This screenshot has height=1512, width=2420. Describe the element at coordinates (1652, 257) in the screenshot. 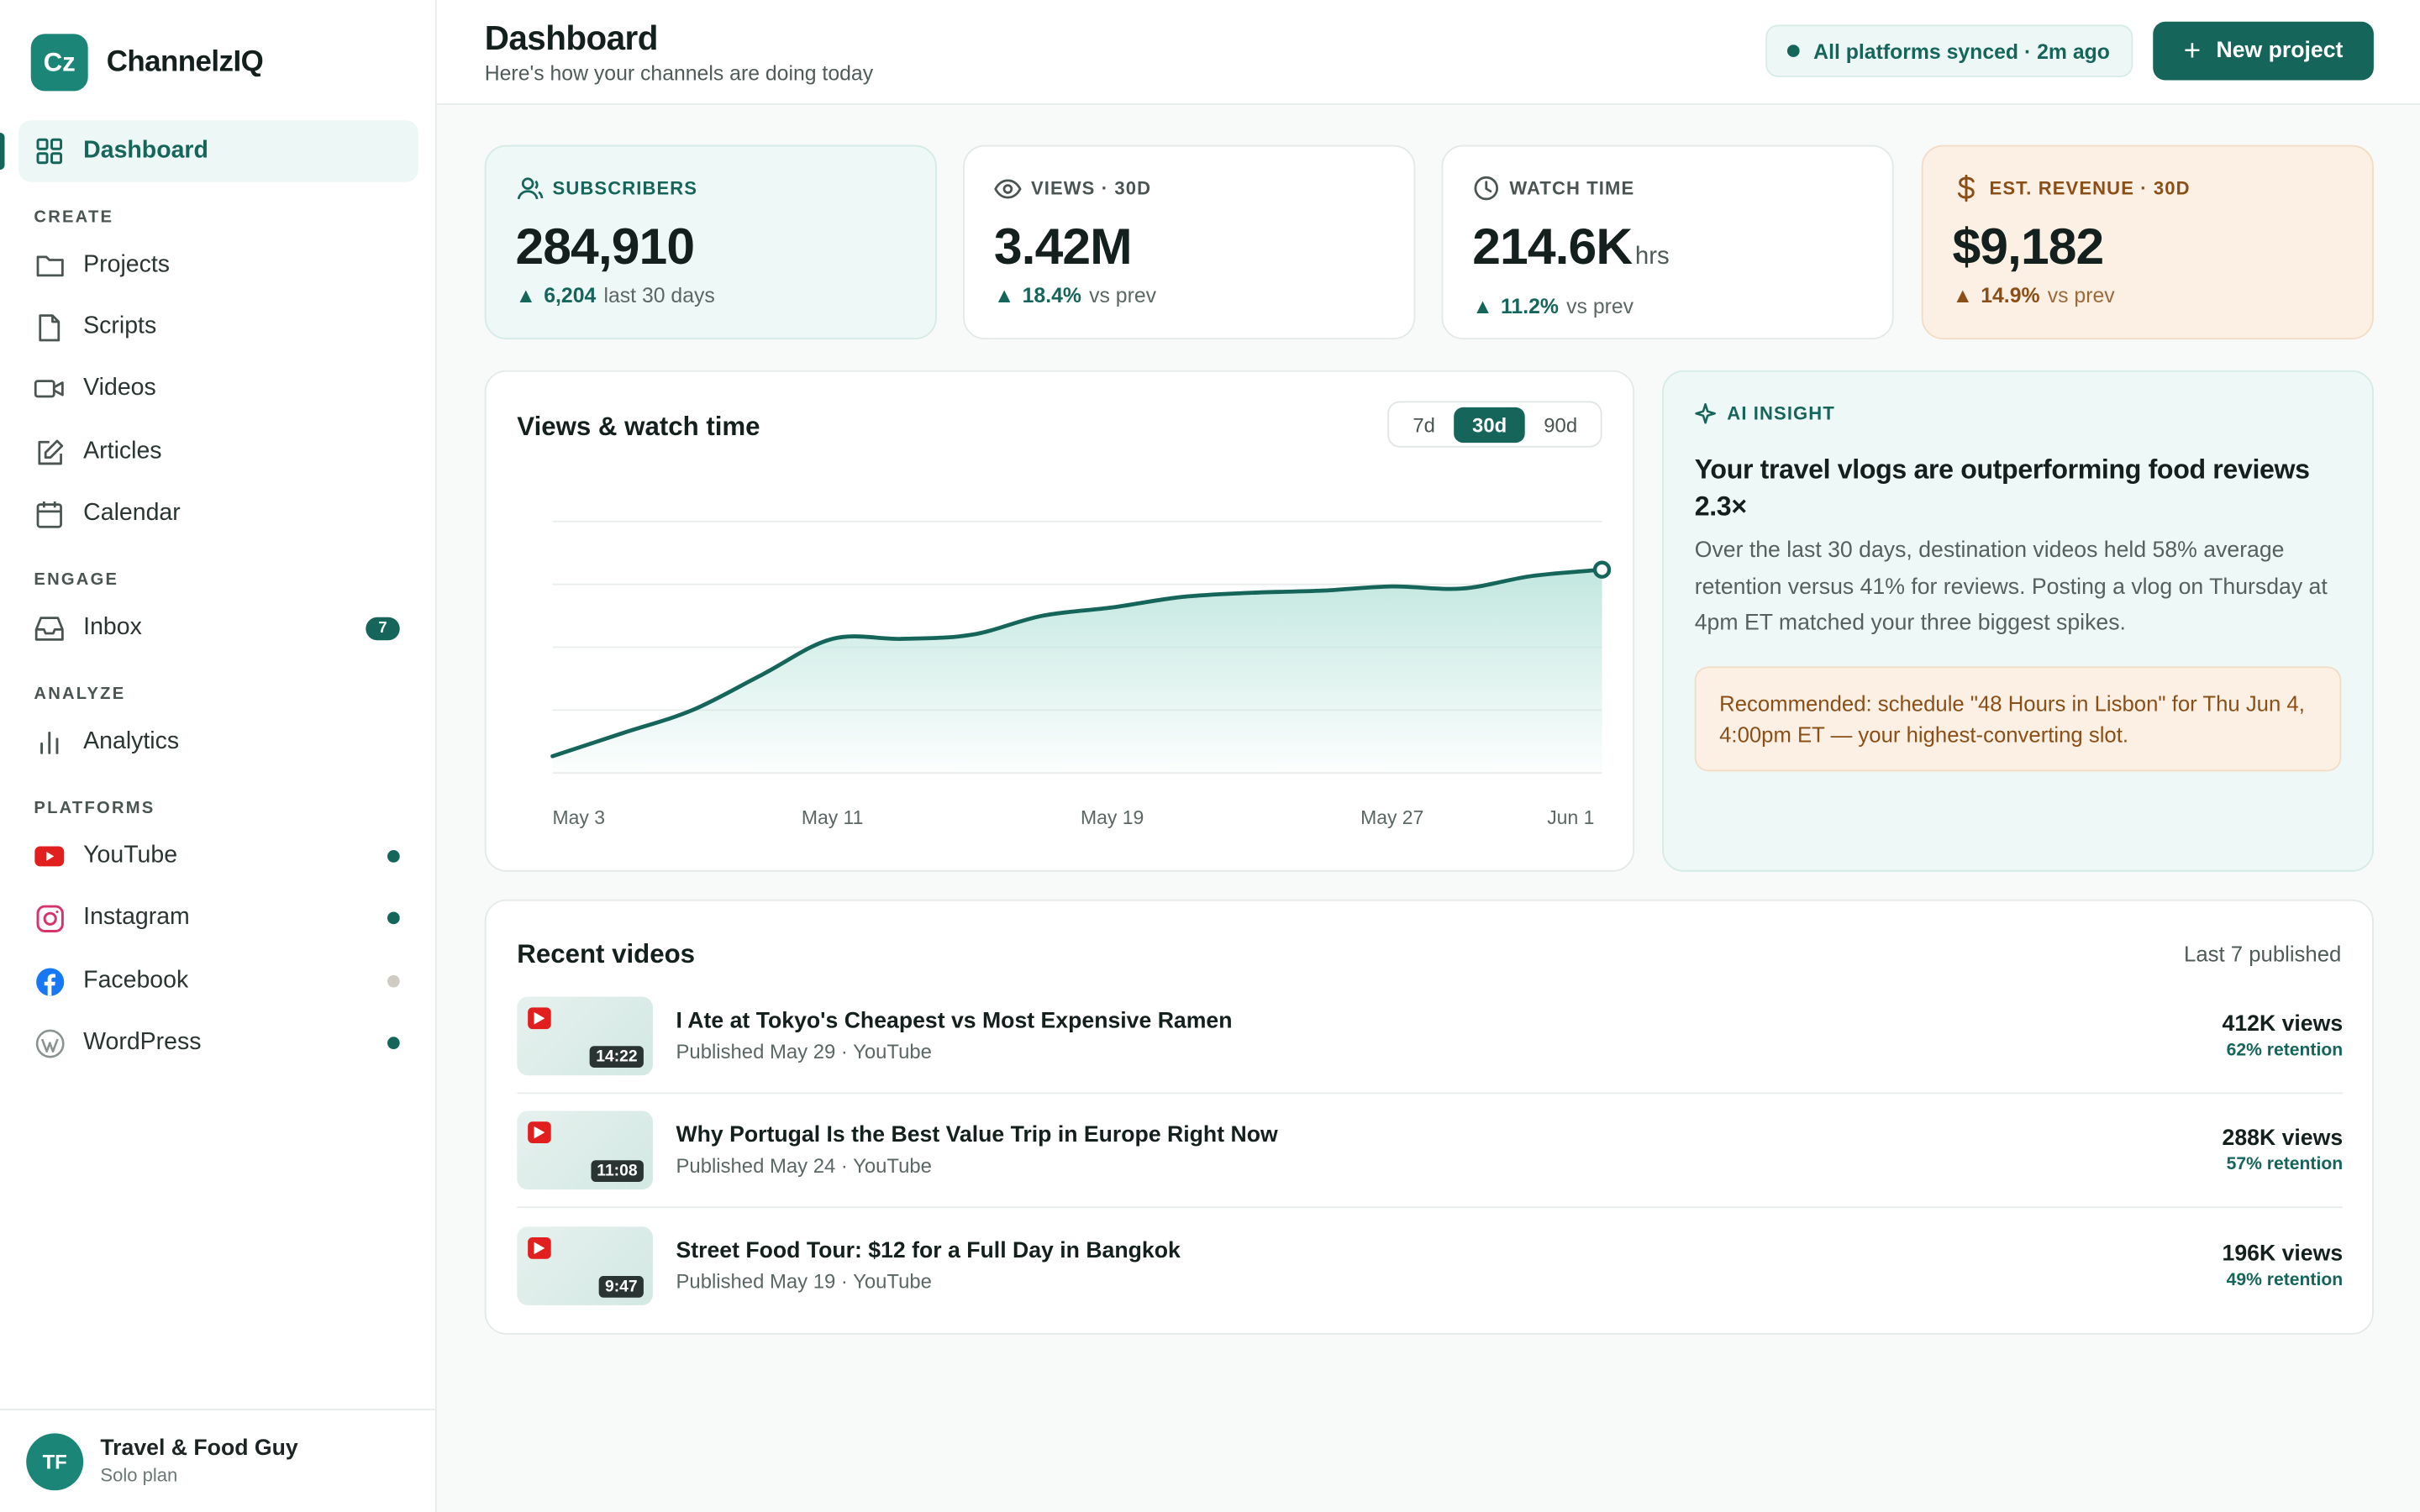

I see `stat-unit: hrs` at that location.